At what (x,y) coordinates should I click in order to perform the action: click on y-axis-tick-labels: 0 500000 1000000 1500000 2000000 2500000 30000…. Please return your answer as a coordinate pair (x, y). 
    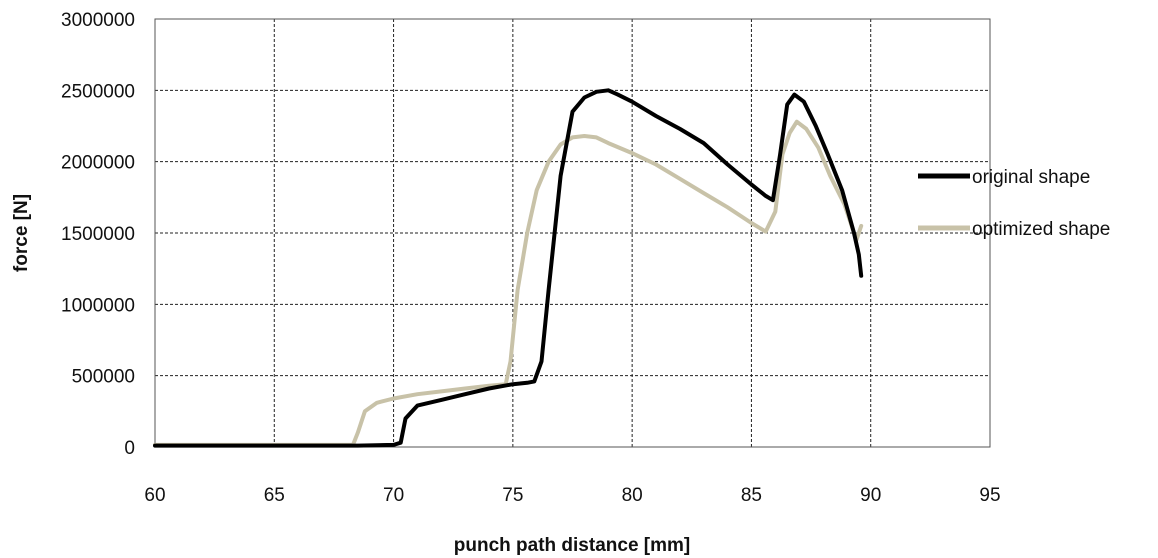
    Looking at the image, I should click on (98, 234).